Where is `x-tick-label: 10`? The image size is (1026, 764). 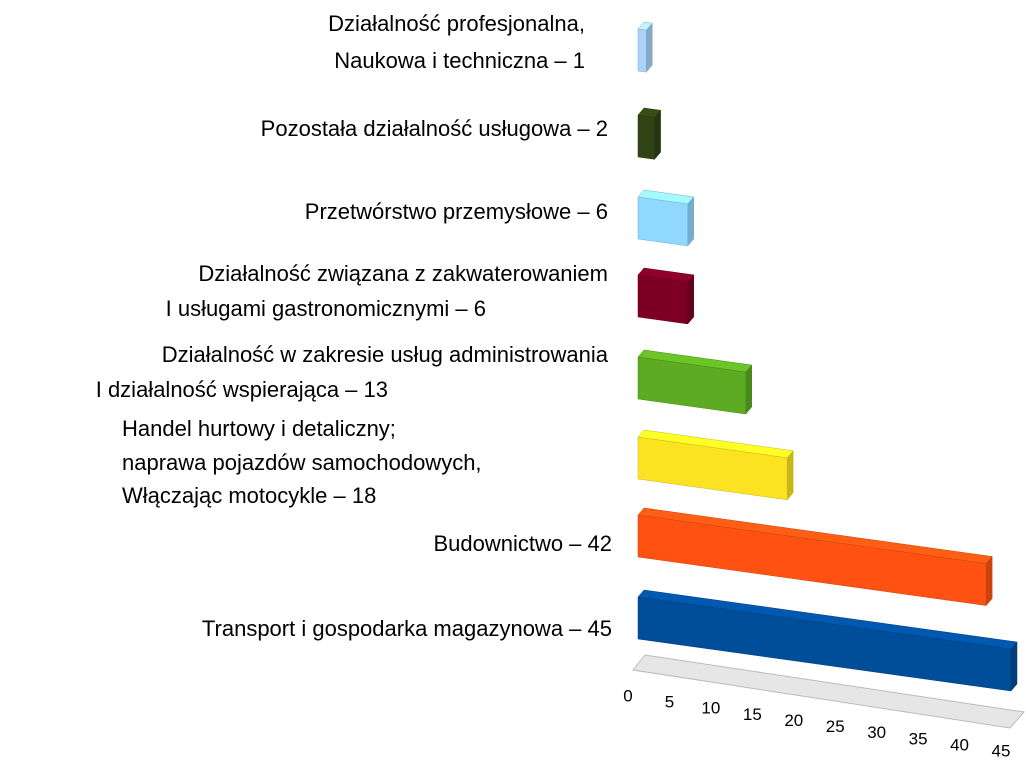 x-tick-label: 10 is located at coordinates (710, 708).